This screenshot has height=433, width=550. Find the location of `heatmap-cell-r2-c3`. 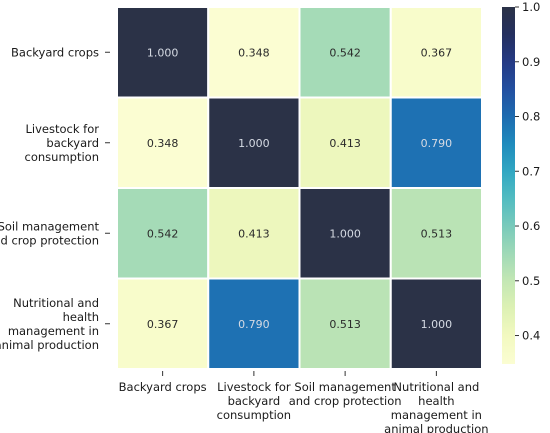

heatmap-cell-r2-c3 is located at coordinates (436, 233).